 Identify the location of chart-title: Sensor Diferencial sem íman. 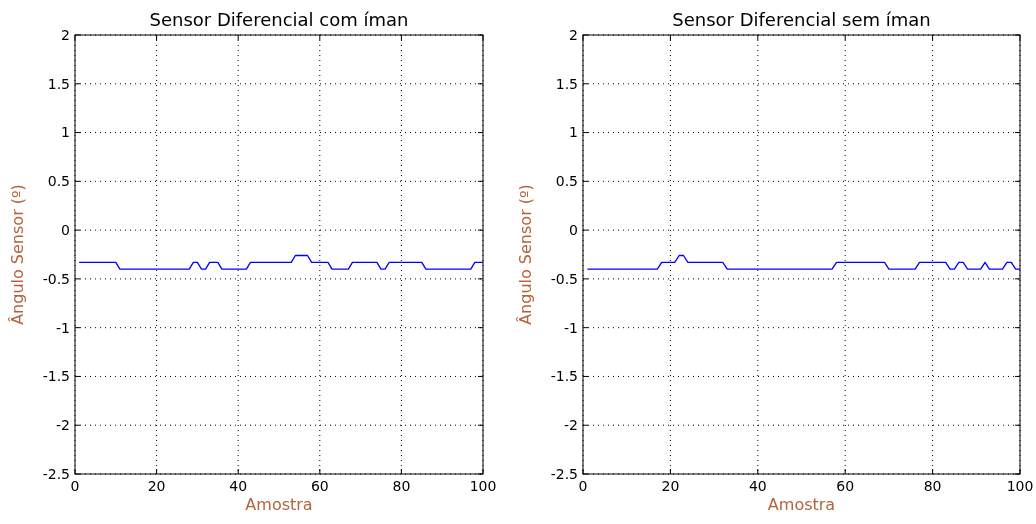
(801, 19).